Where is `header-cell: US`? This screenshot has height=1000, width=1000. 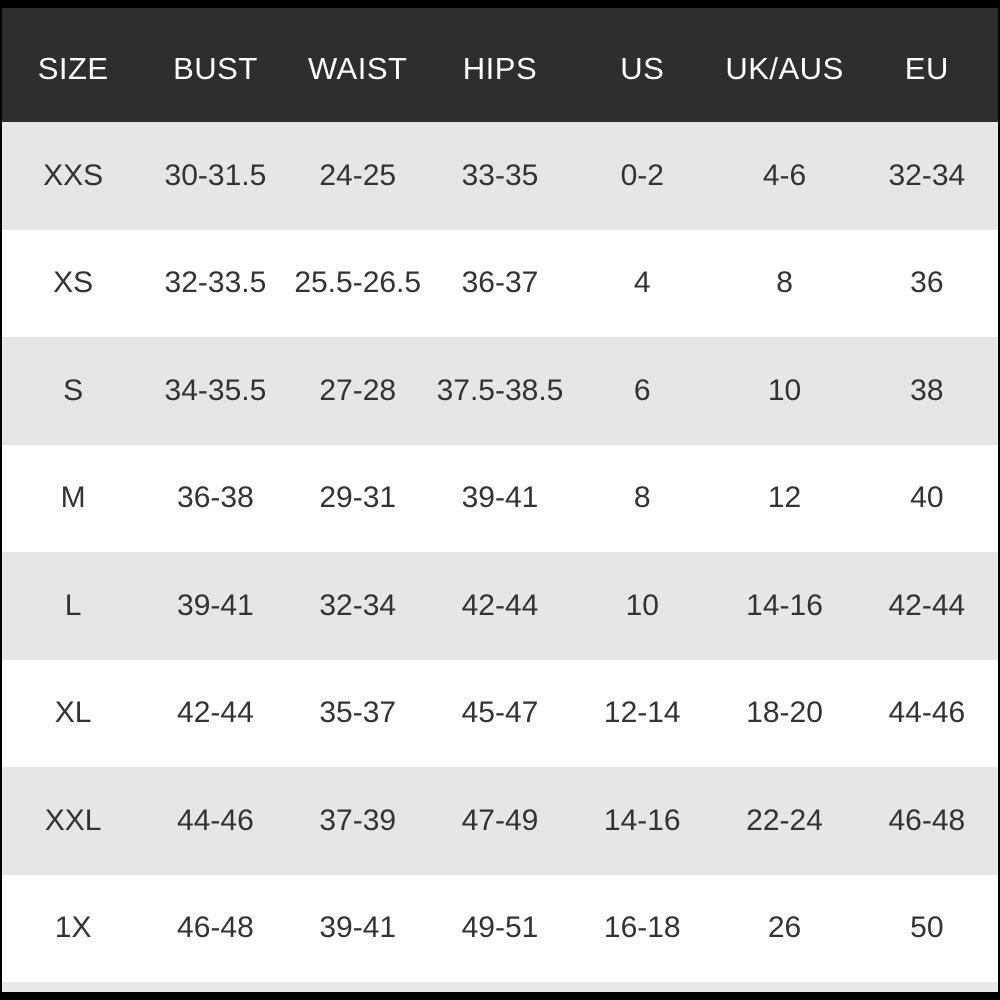
header-cell: US is located at coordinates (642, 68).